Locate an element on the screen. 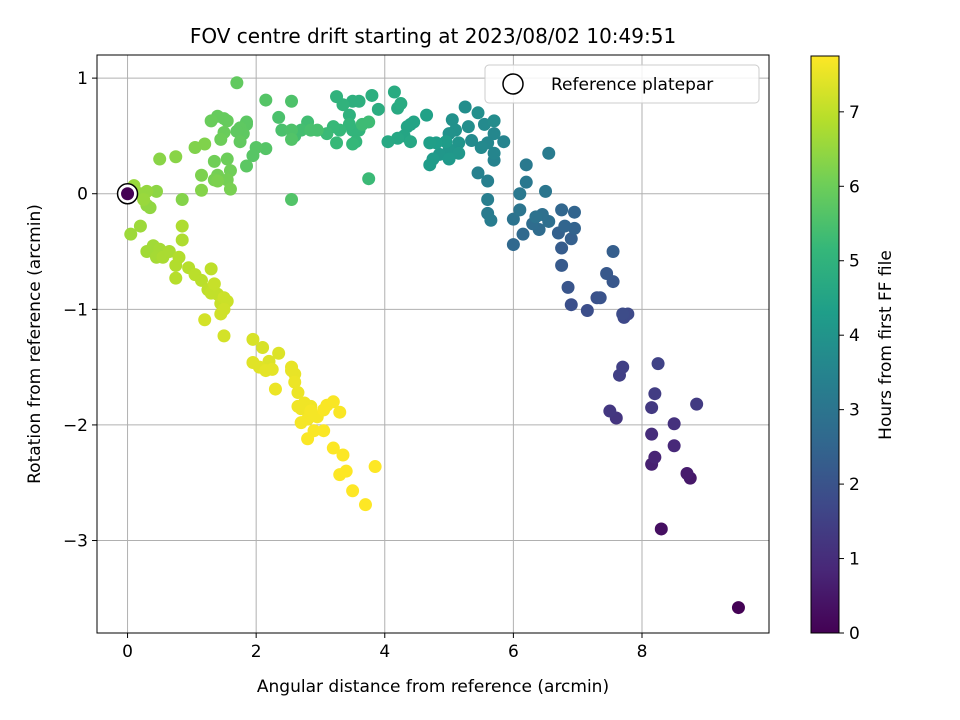  y-tick-label: −3 is located at coordinates (75, 542).